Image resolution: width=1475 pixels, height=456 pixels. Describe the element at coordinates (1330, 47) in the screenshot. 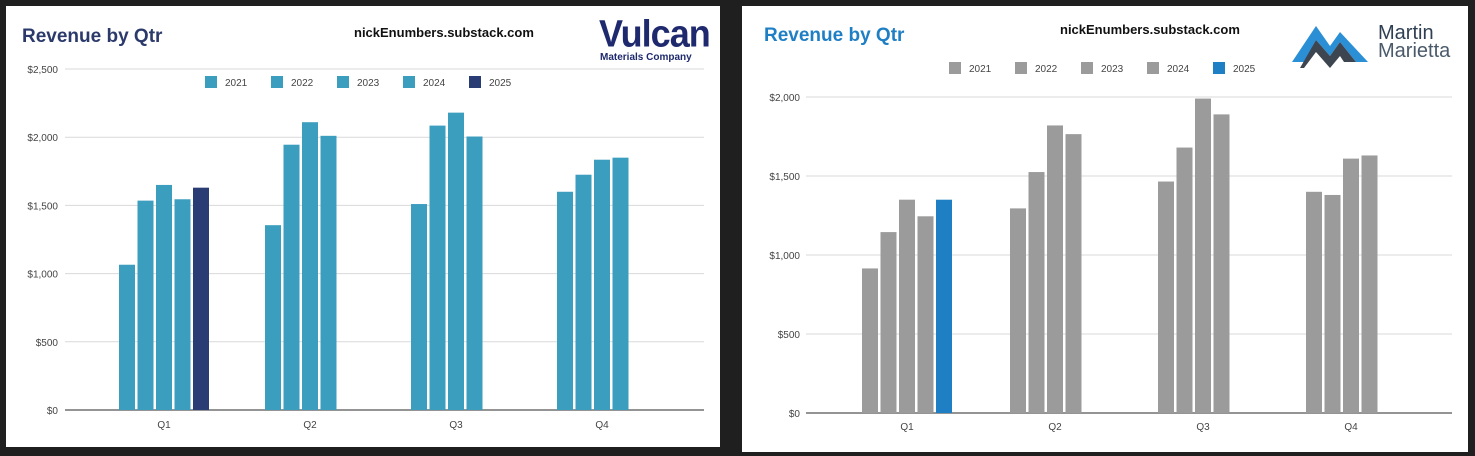

I see `mountain-logo-icon` at that location.